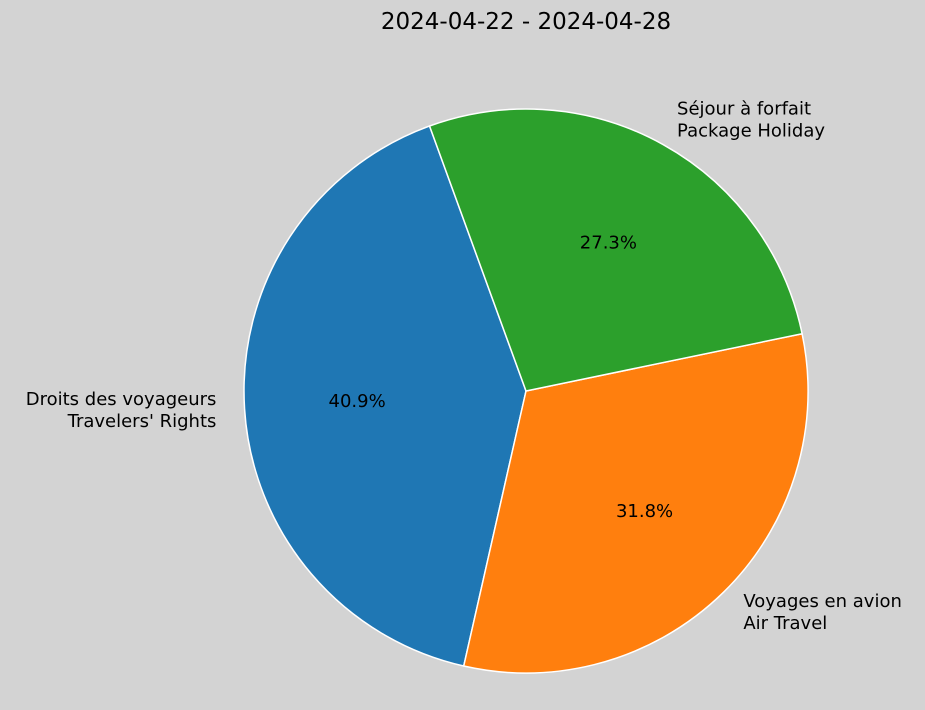 This screenshot has width=925, height=710. What do you see at coordinates (785, 623) in the screenshot?
I see `slice-label-en: Air Travel` at bounding box center [785, 623].